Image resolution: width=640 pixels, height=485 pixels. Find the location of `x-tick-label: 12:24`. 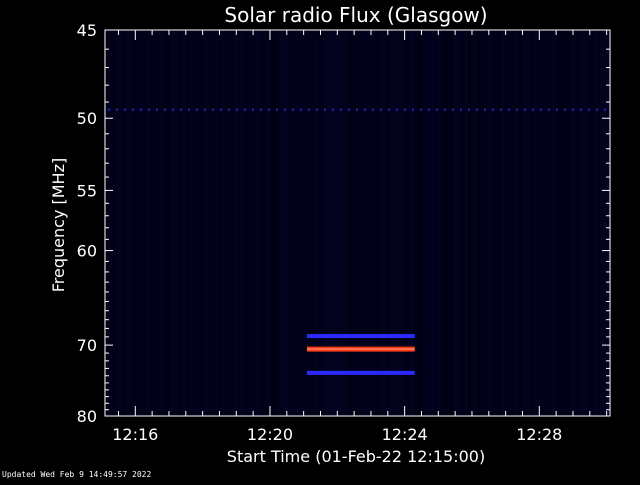

x-tick-label: 12:24 is located at coordinates (405, 434).